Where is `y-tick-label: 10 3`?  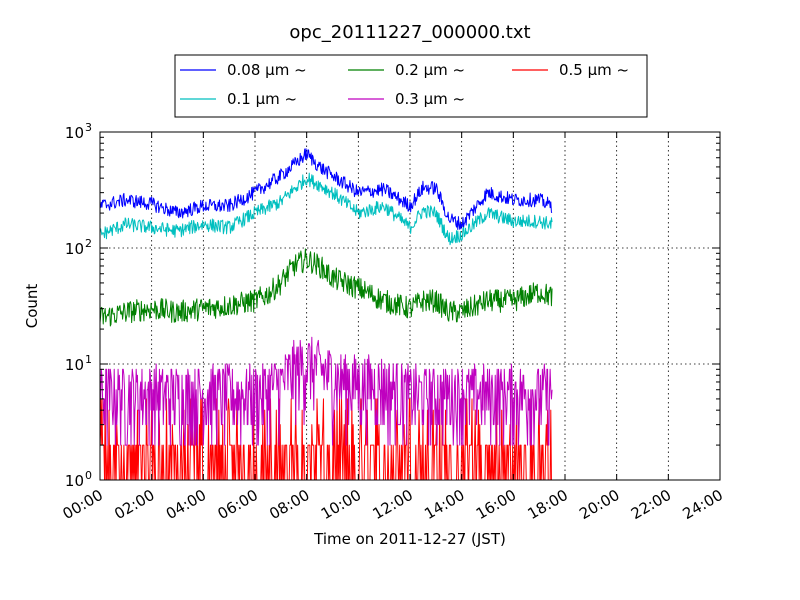
y-tick-label: 10 3 is located at coordinates (78, 131).